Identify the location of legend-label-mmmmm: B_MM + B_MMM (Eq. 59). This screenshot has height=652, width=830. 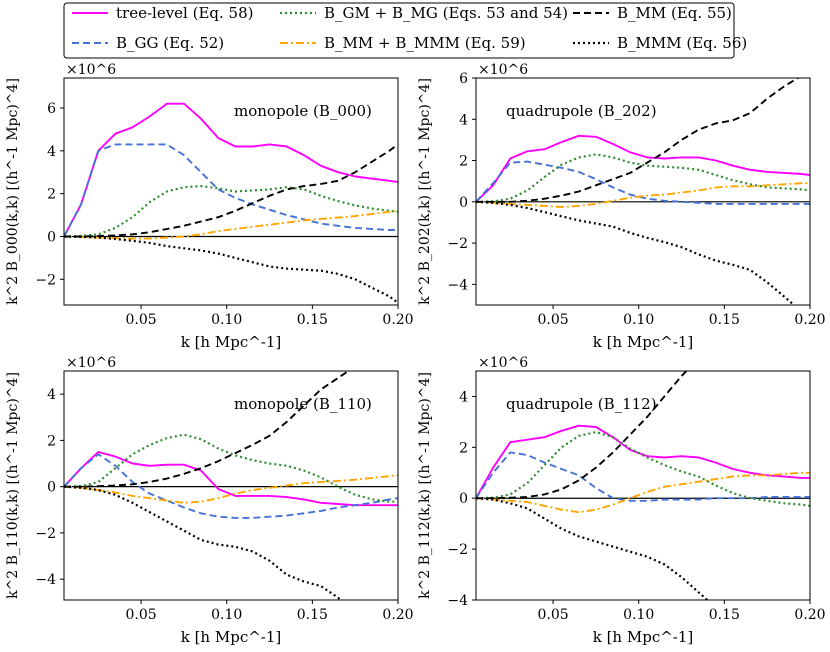
(425, 43).